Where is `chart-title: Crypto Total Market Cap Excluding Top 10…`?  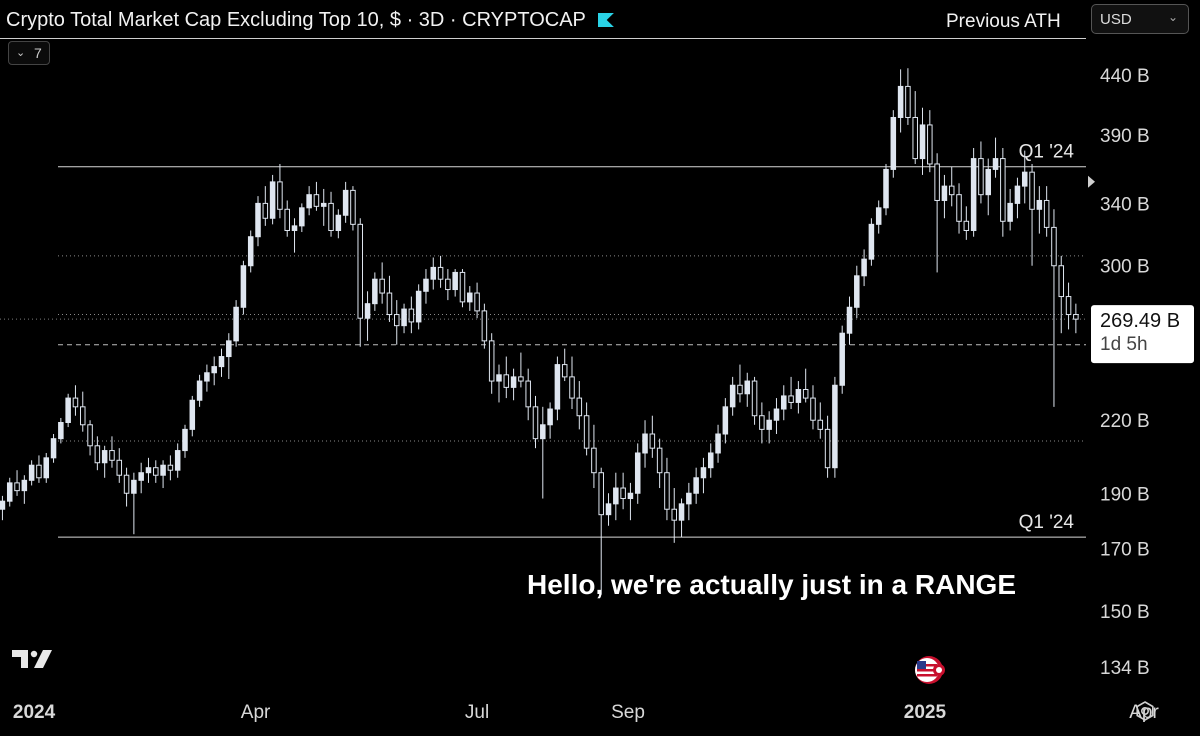
chart-title: Crypto Total Market Cap Excluding Top 10… is located at coordinates (310, 20).